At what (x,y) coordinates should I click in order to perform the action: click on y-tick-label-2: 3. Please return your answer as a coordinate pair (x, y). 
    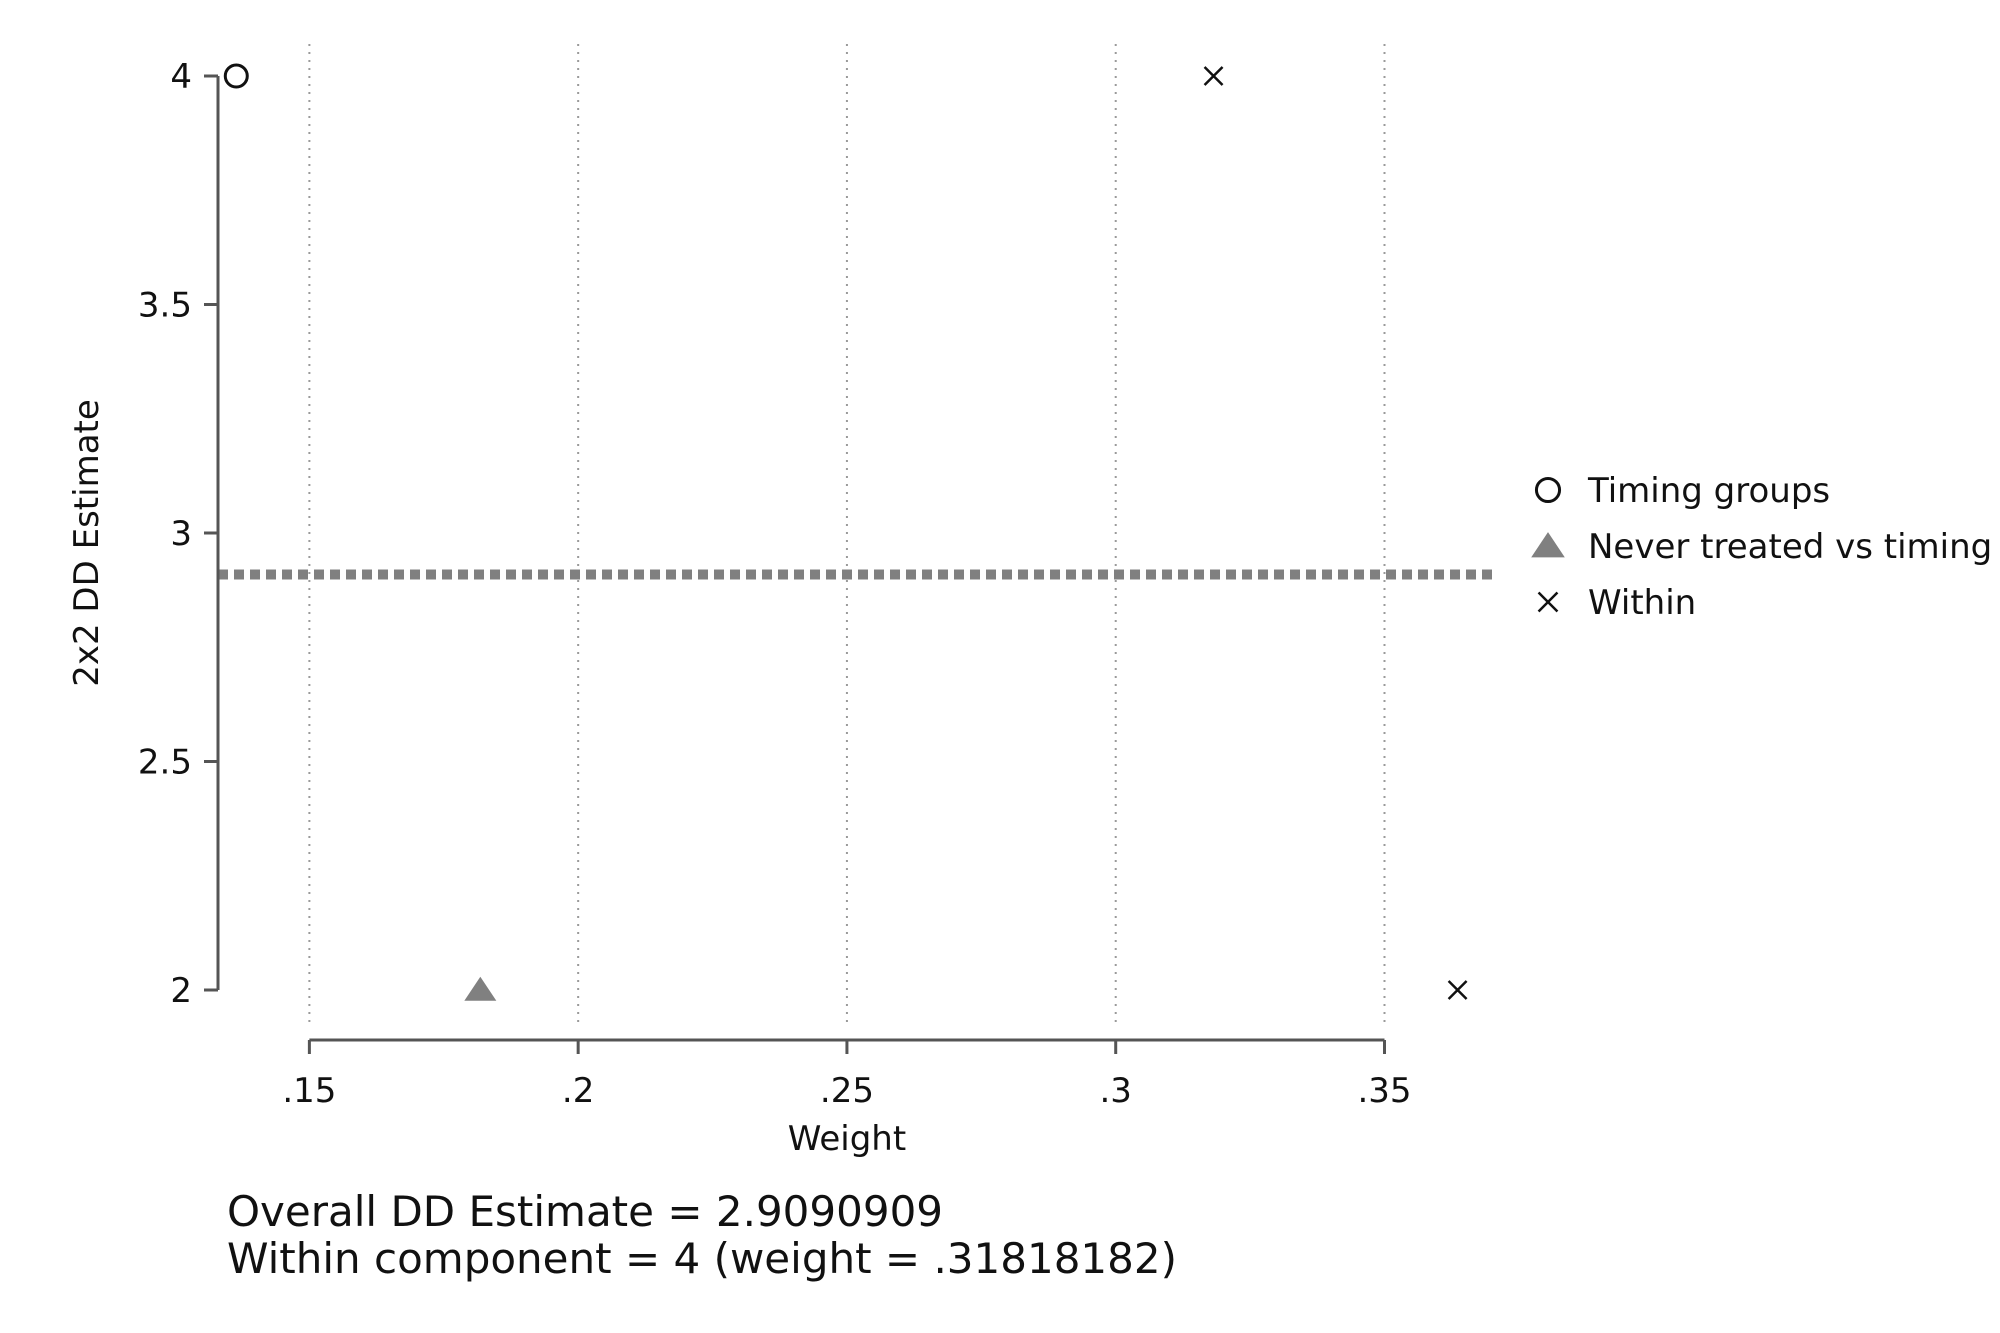
    Looking at the image, I should click on (181, 534).